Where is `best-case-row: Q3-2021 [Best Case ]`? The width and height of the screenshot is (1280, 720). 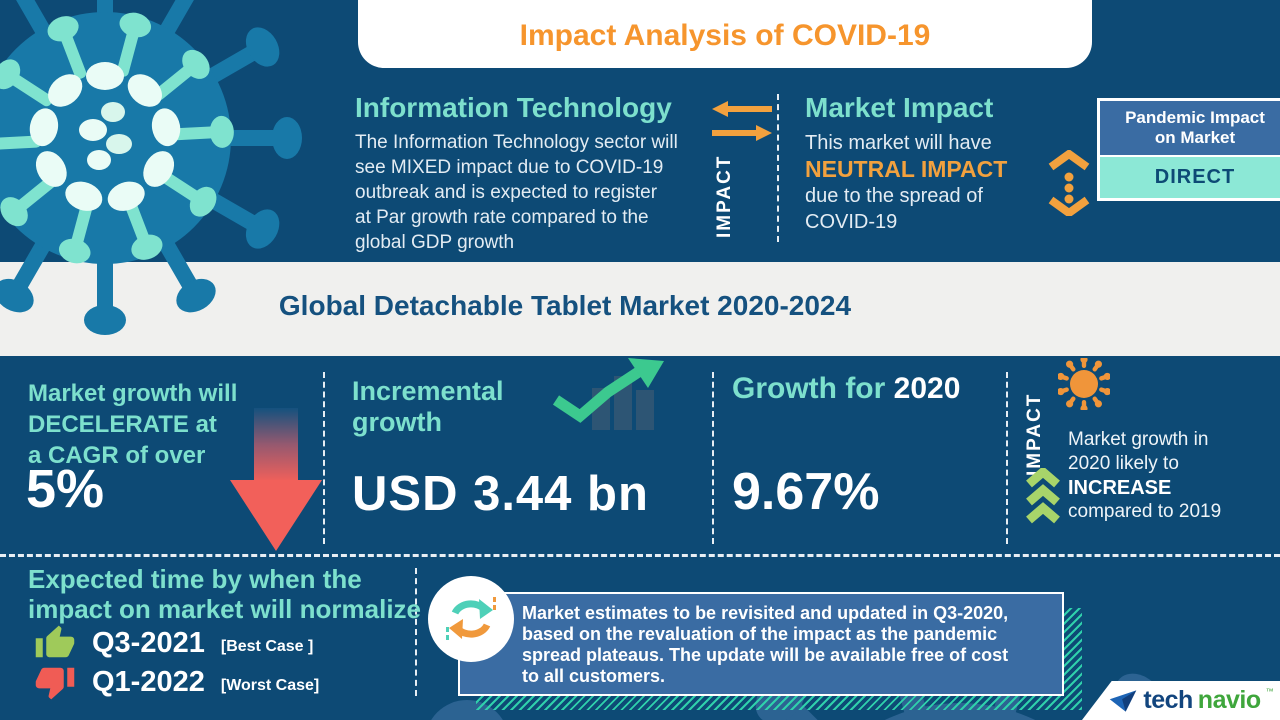 best-case-row: Q3-2021 [Best Case ] is located at coordinates (173, 643).